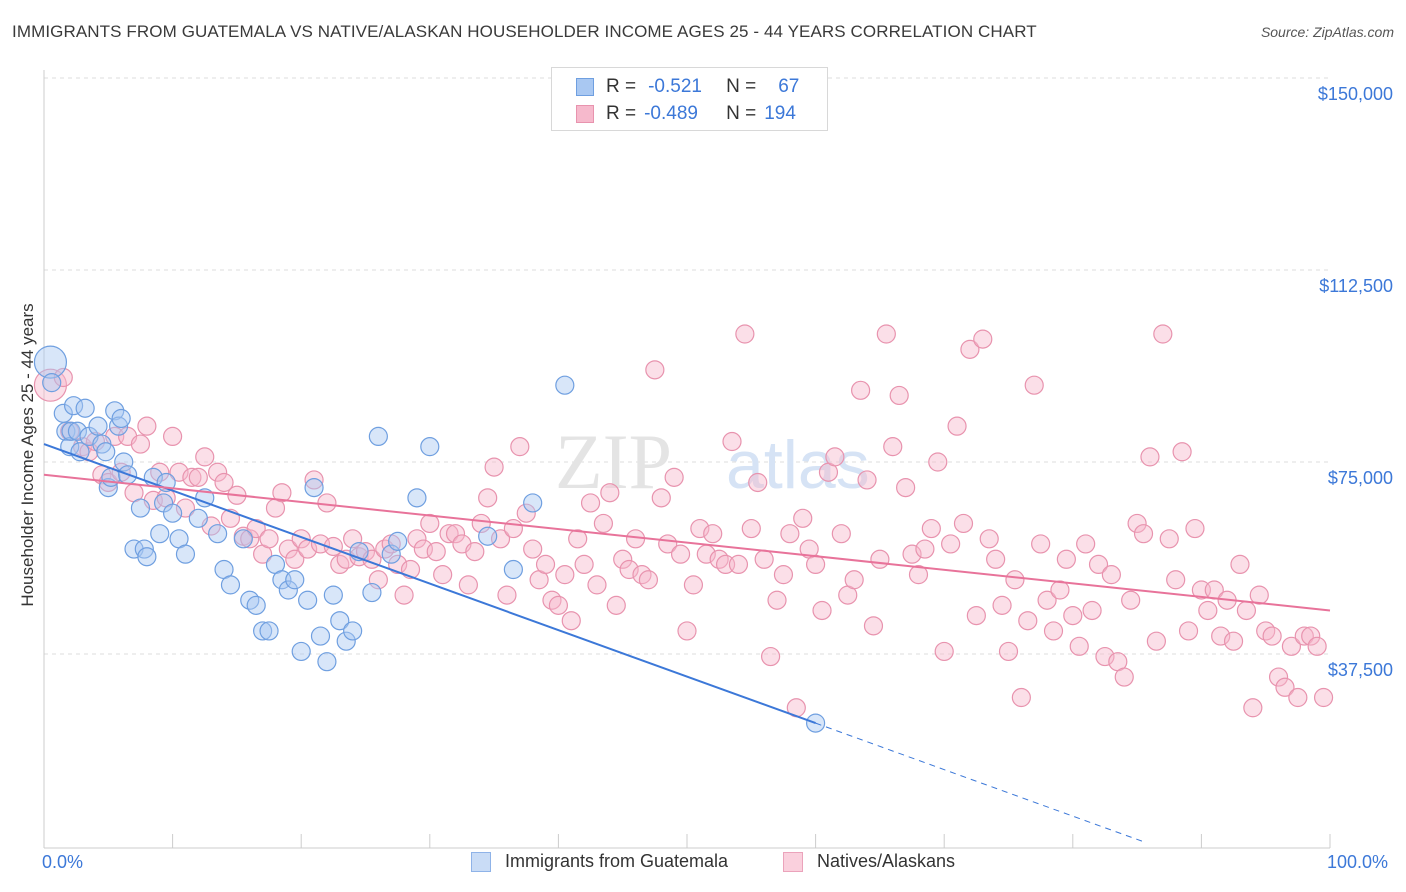 Image resolution: width=1406 pixels, height=892 pixels. Describe the element at coordinates (1327, 32) in the screenshot. I see `source-credit: Source: ZipAtlas.com` at that location.